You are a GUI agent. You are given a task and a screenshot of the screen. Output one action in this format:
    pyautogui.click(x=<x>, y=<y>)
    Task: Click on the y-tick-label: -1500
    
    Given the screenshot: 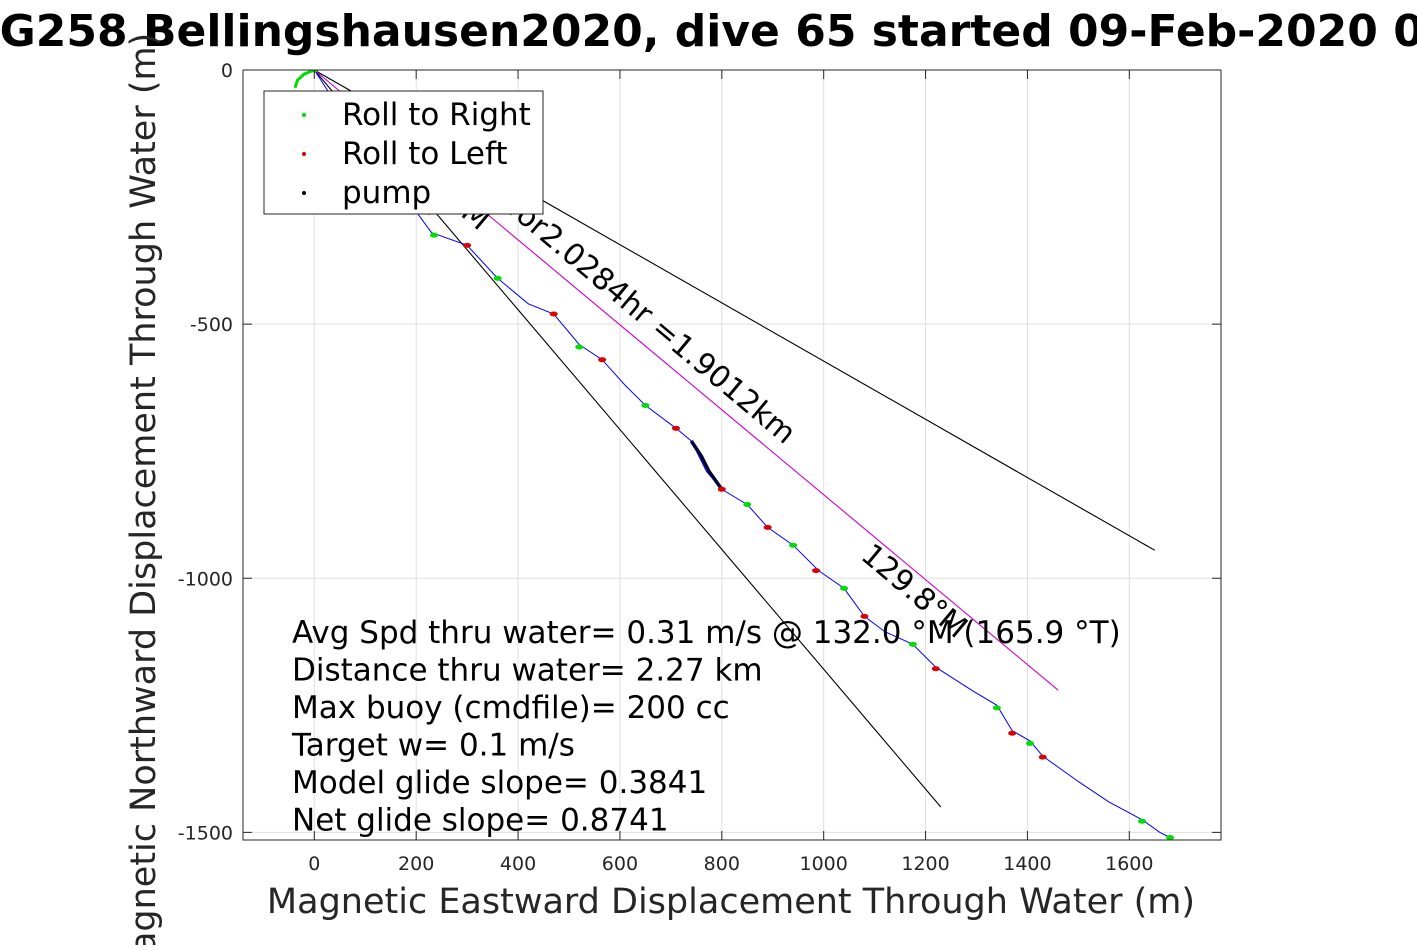 What is the action you would take?
    pyautogui.click(x=205, y=833)
    